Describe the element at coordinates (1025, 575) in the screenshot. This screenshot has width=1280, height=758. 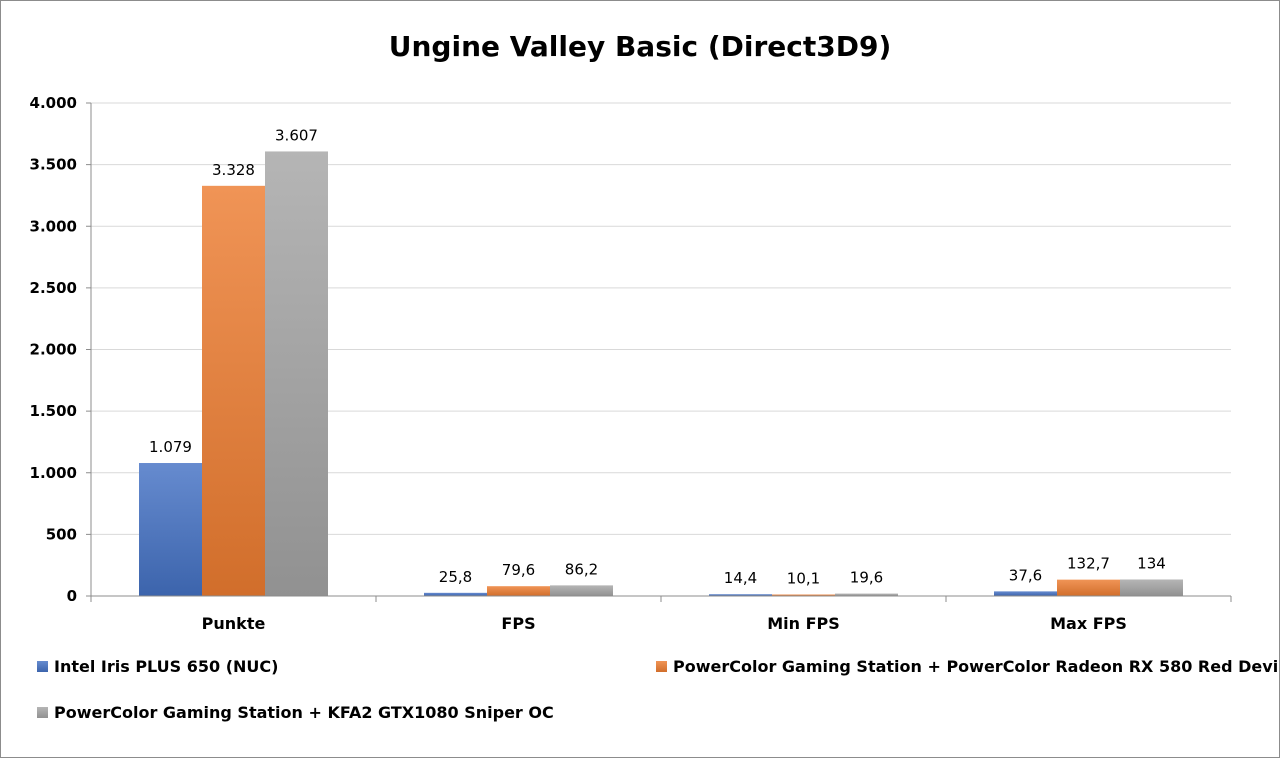
I see `data-label: 37,6` at that location.